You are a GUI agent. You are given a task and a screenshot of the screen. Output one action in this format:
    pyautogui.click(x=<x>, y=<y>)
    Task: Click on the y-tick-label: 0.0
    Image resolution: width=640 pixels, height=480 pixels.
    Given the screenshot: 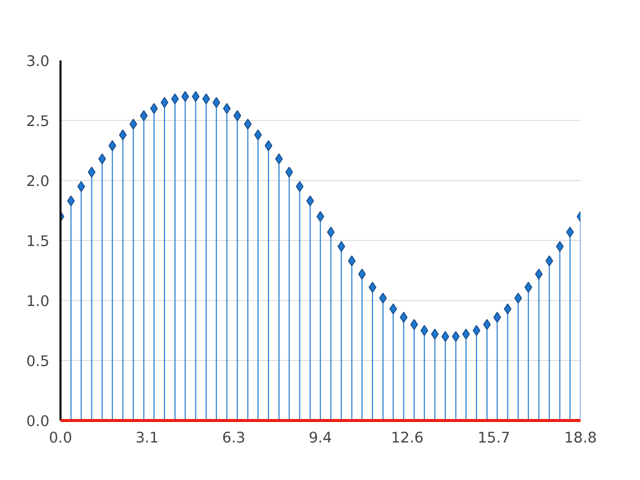 What is the action you would take?
    pyautogui.click(x=38, y=421)
    